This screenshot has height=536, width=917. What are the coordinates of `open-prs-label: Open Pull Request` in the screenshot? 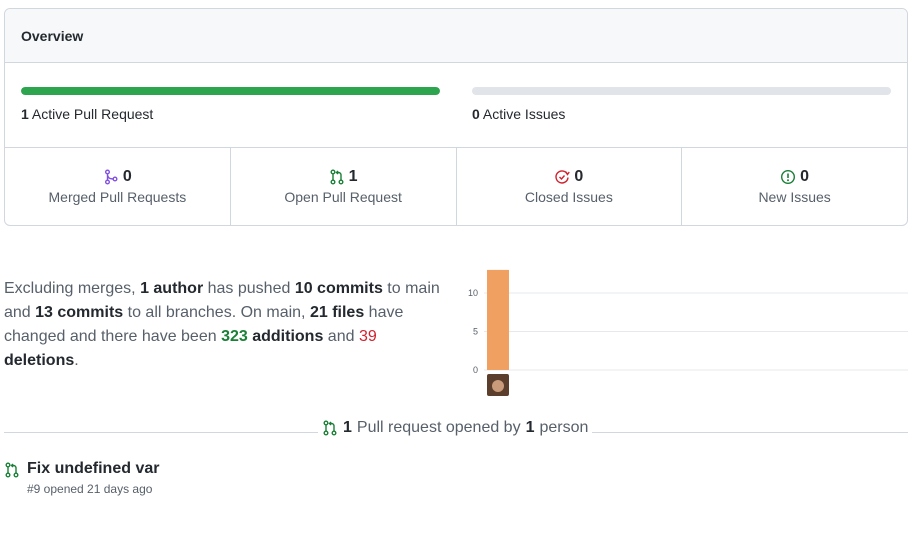 It's located at (343, 197).